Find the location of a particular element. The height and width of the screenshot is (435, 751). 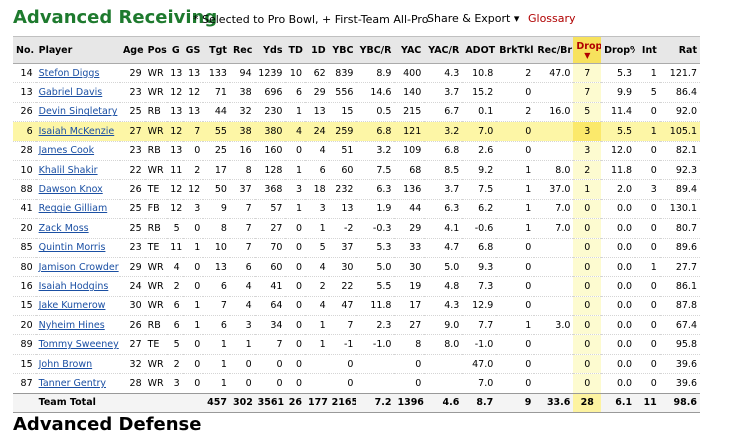

cell-ybc-r: 6.3 is located at coordinates (375, 189).